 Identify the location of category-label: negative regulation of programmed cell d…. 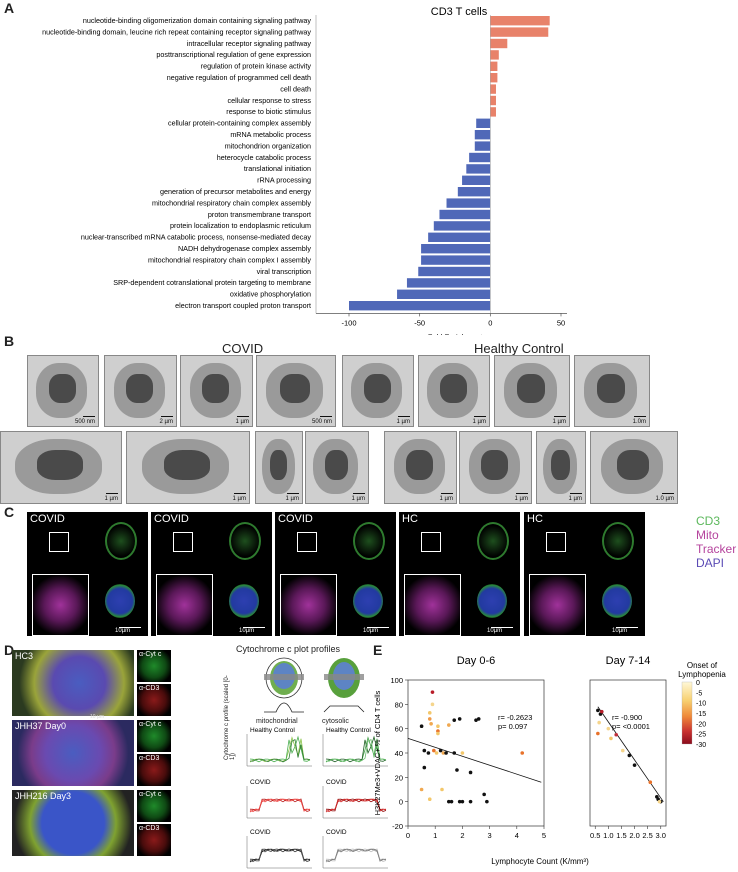
(239, 77).